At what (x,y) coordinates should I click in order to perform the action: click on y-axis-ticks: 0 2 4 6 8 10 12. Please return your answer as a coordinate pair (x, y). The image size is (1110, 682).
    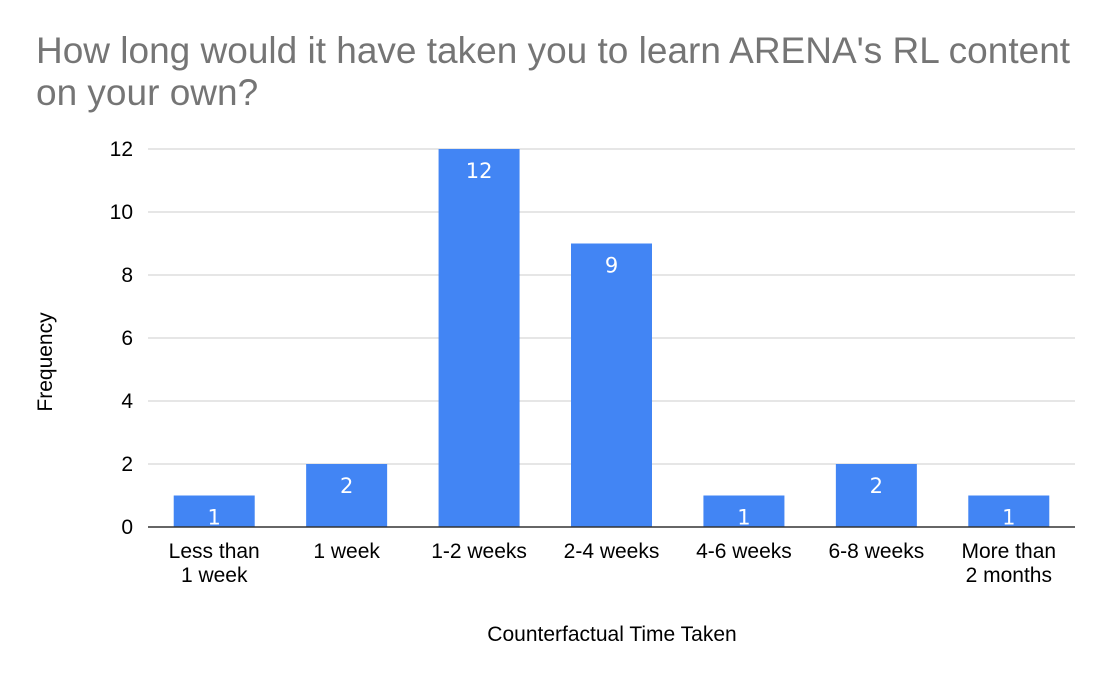
    Looking at the image, I should click on (122, 338).